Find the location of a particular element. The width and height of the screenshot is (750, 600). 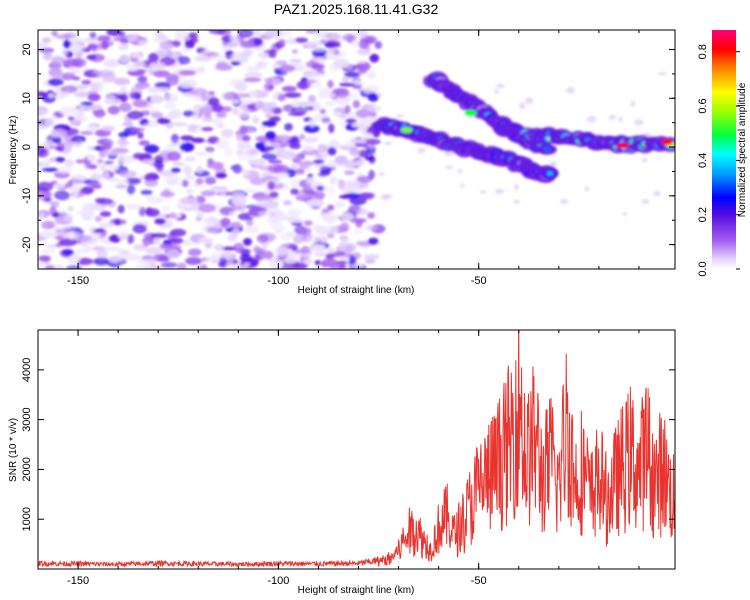

y-tick-label: -20 is located at coordinates (27, 245).